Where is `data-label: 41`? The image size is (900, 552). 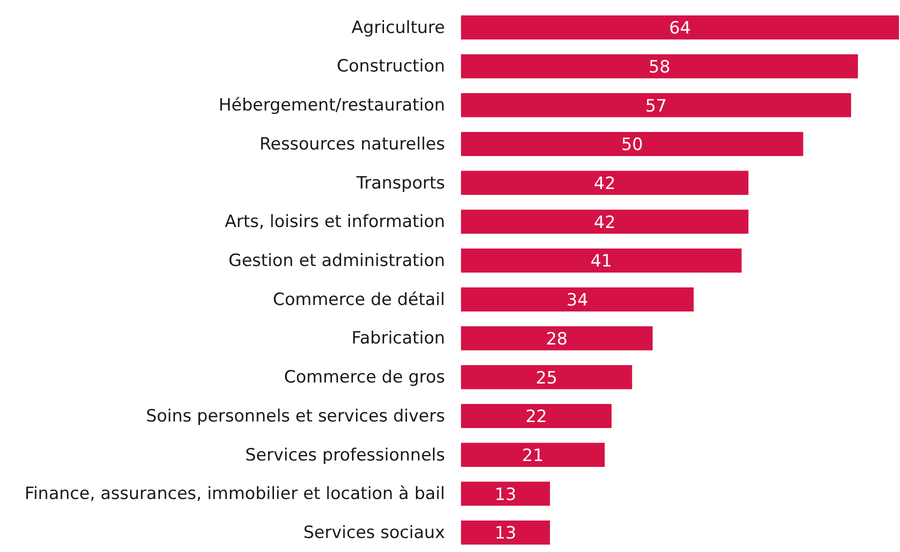
data-label: 41 is located at coordinates (601, 262).